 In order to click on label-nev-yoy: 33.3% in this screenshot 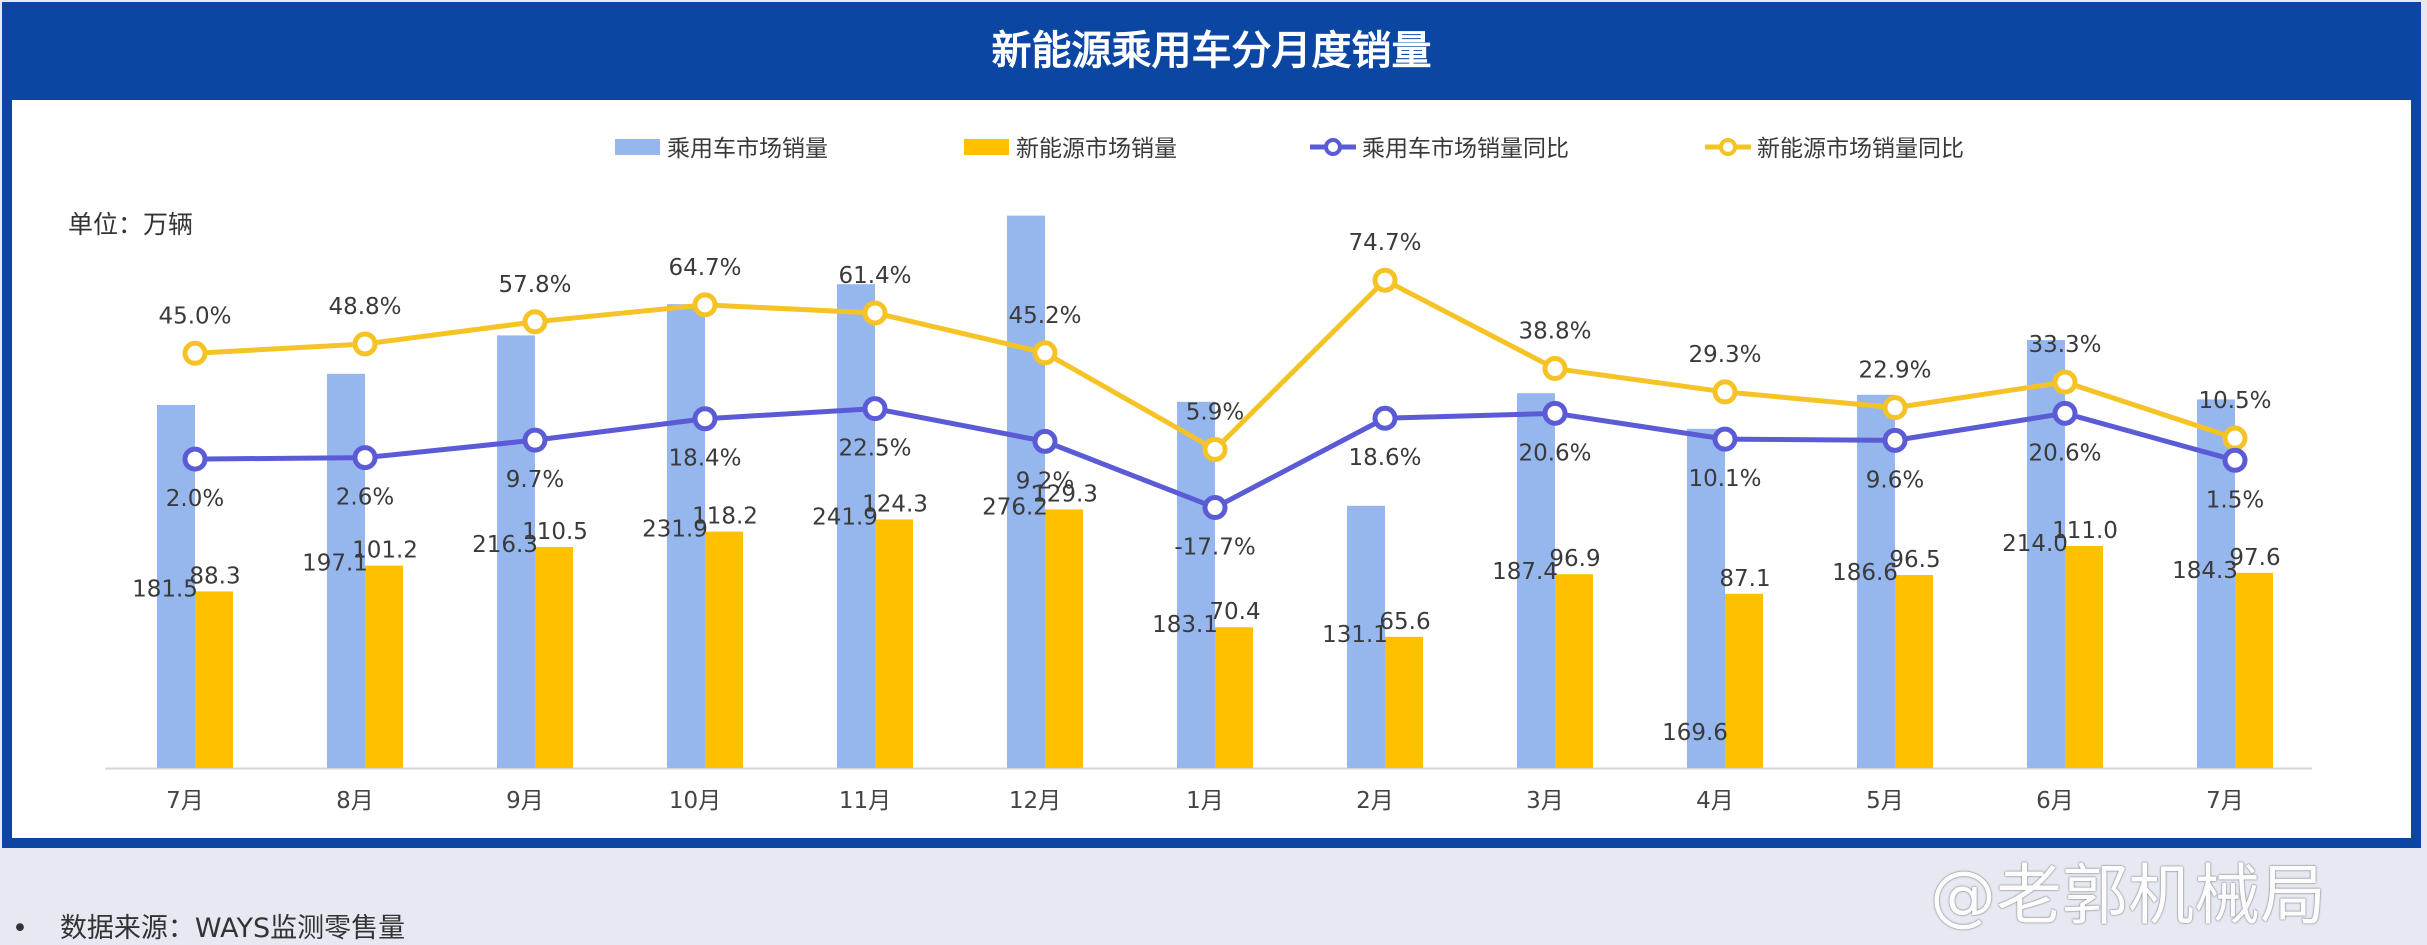, I will do `click(2064, 345)`.